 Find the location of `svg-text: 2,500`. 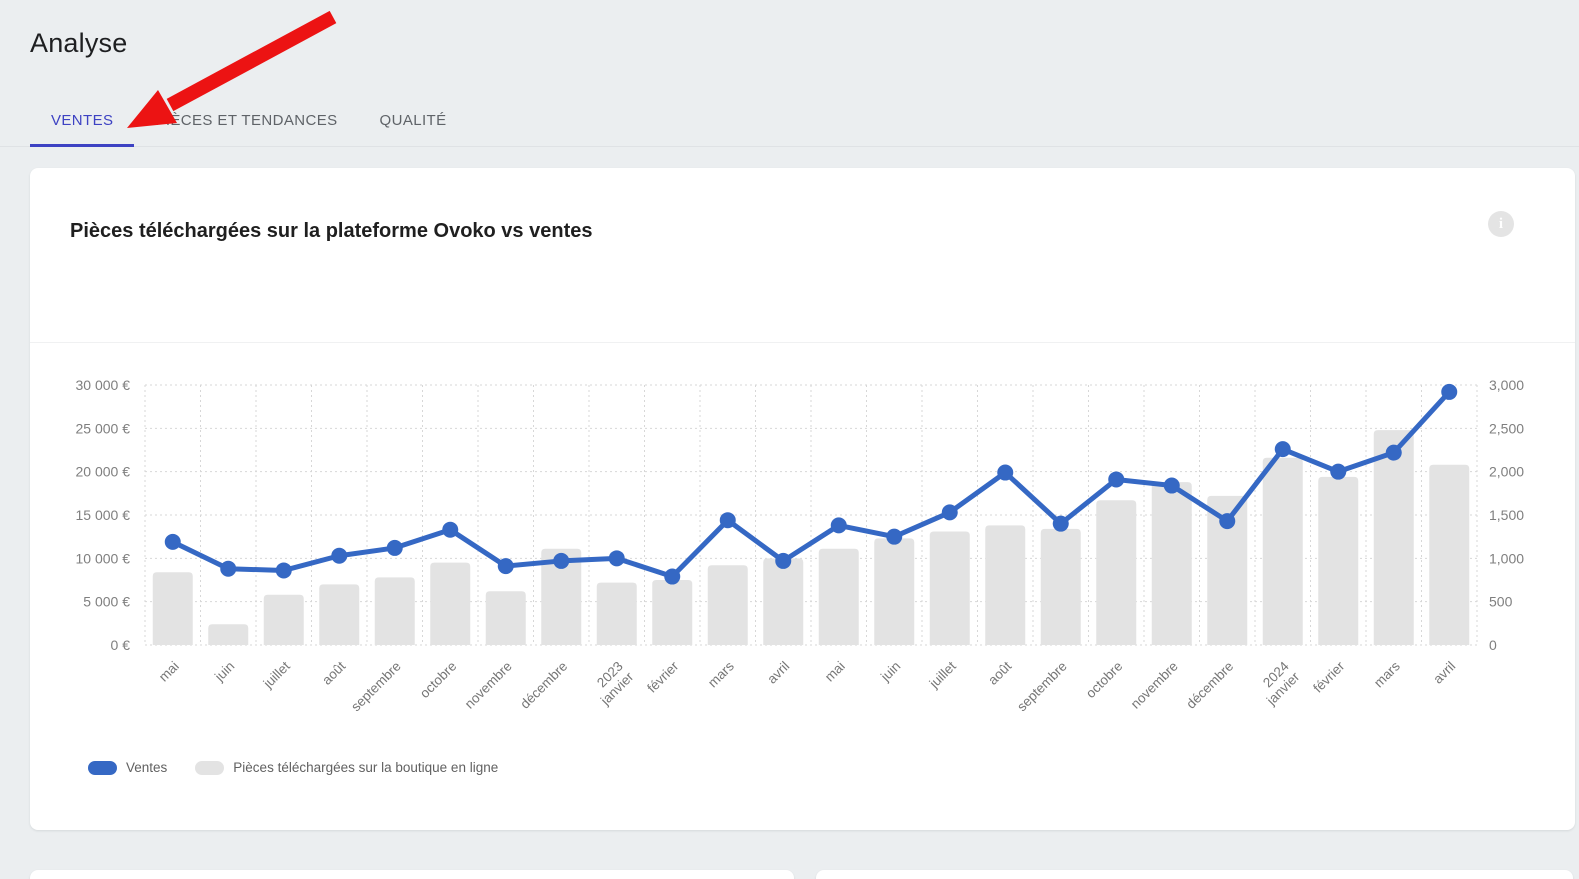

svg-text: 2,500 is located at coordinates (1506, 428).